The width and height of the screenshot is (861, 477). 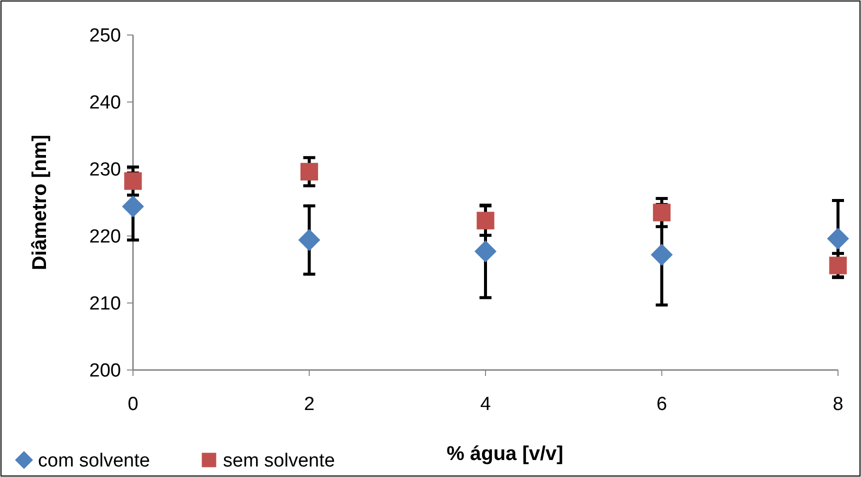 I want to click on x-axis-title: % água [v/v], so click(x=505, y=454).